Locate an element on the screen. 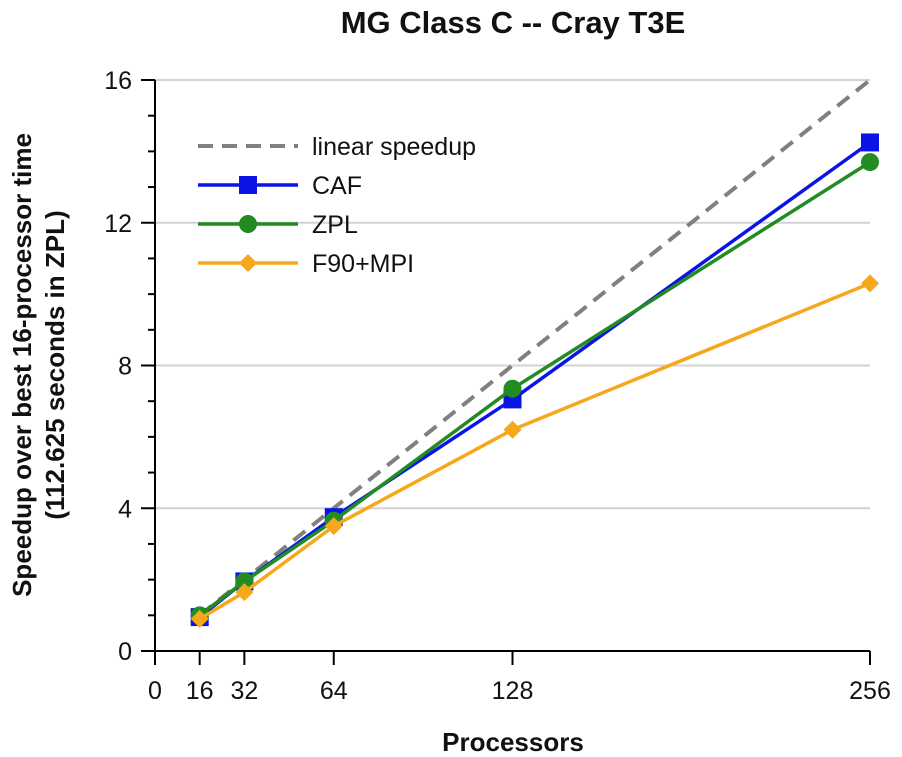  legend-label-zpl: ZPL is located at coordinates (335, 225).